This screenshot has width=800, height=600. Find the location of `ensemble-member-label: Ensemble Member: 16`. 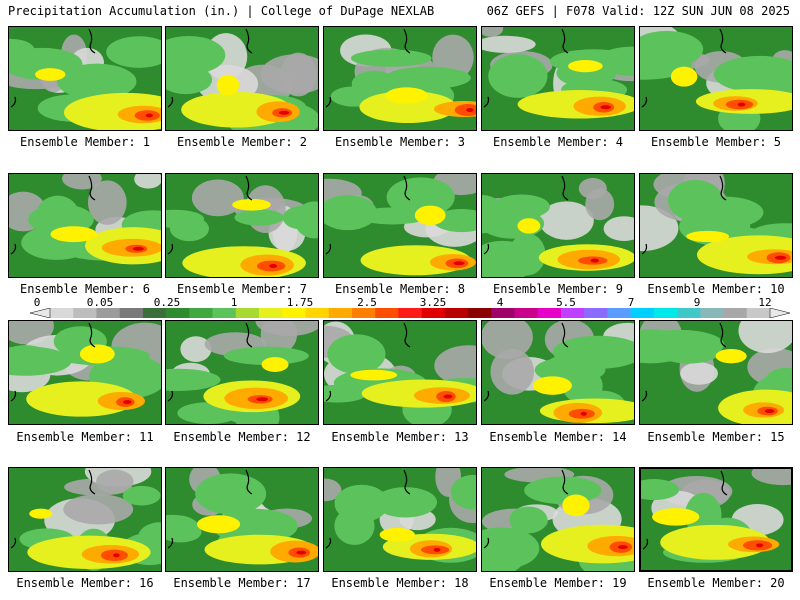

ensemble-member-label: Ensemble Member: 16 is located at coordinates (85, 583).